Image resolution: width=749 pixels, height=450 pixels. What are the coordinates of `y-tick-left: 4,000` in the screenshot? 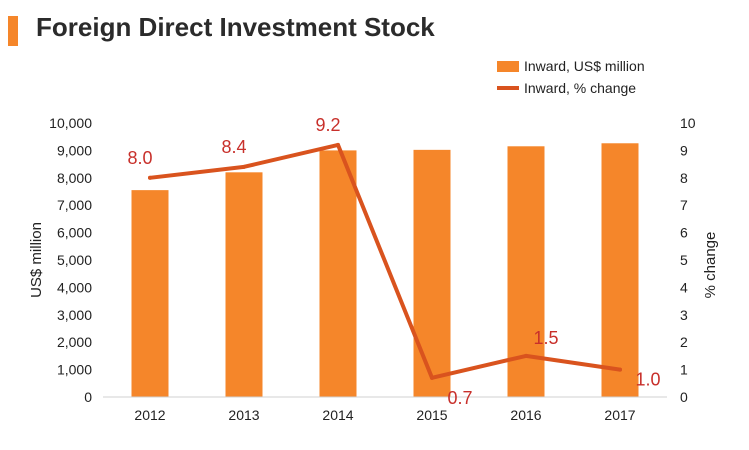 It's located at (74, 287).